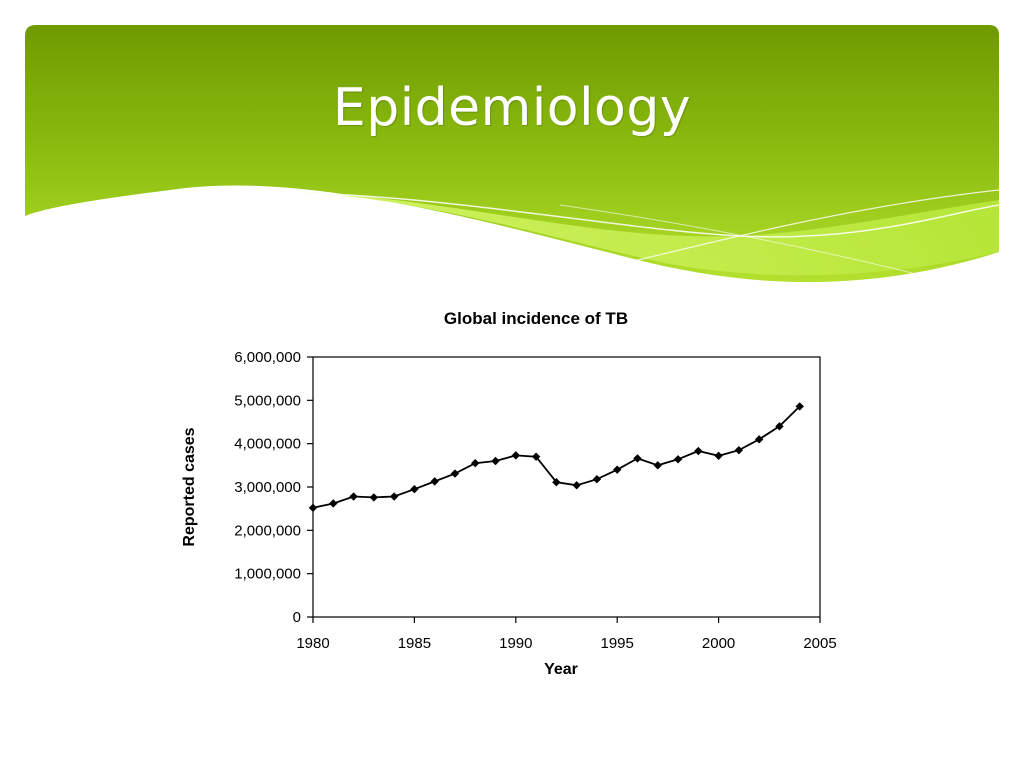  What do you see at coordinates (475, 463) in the screenshot?
I see `data-point-1988` at bounding box center [475, 463].